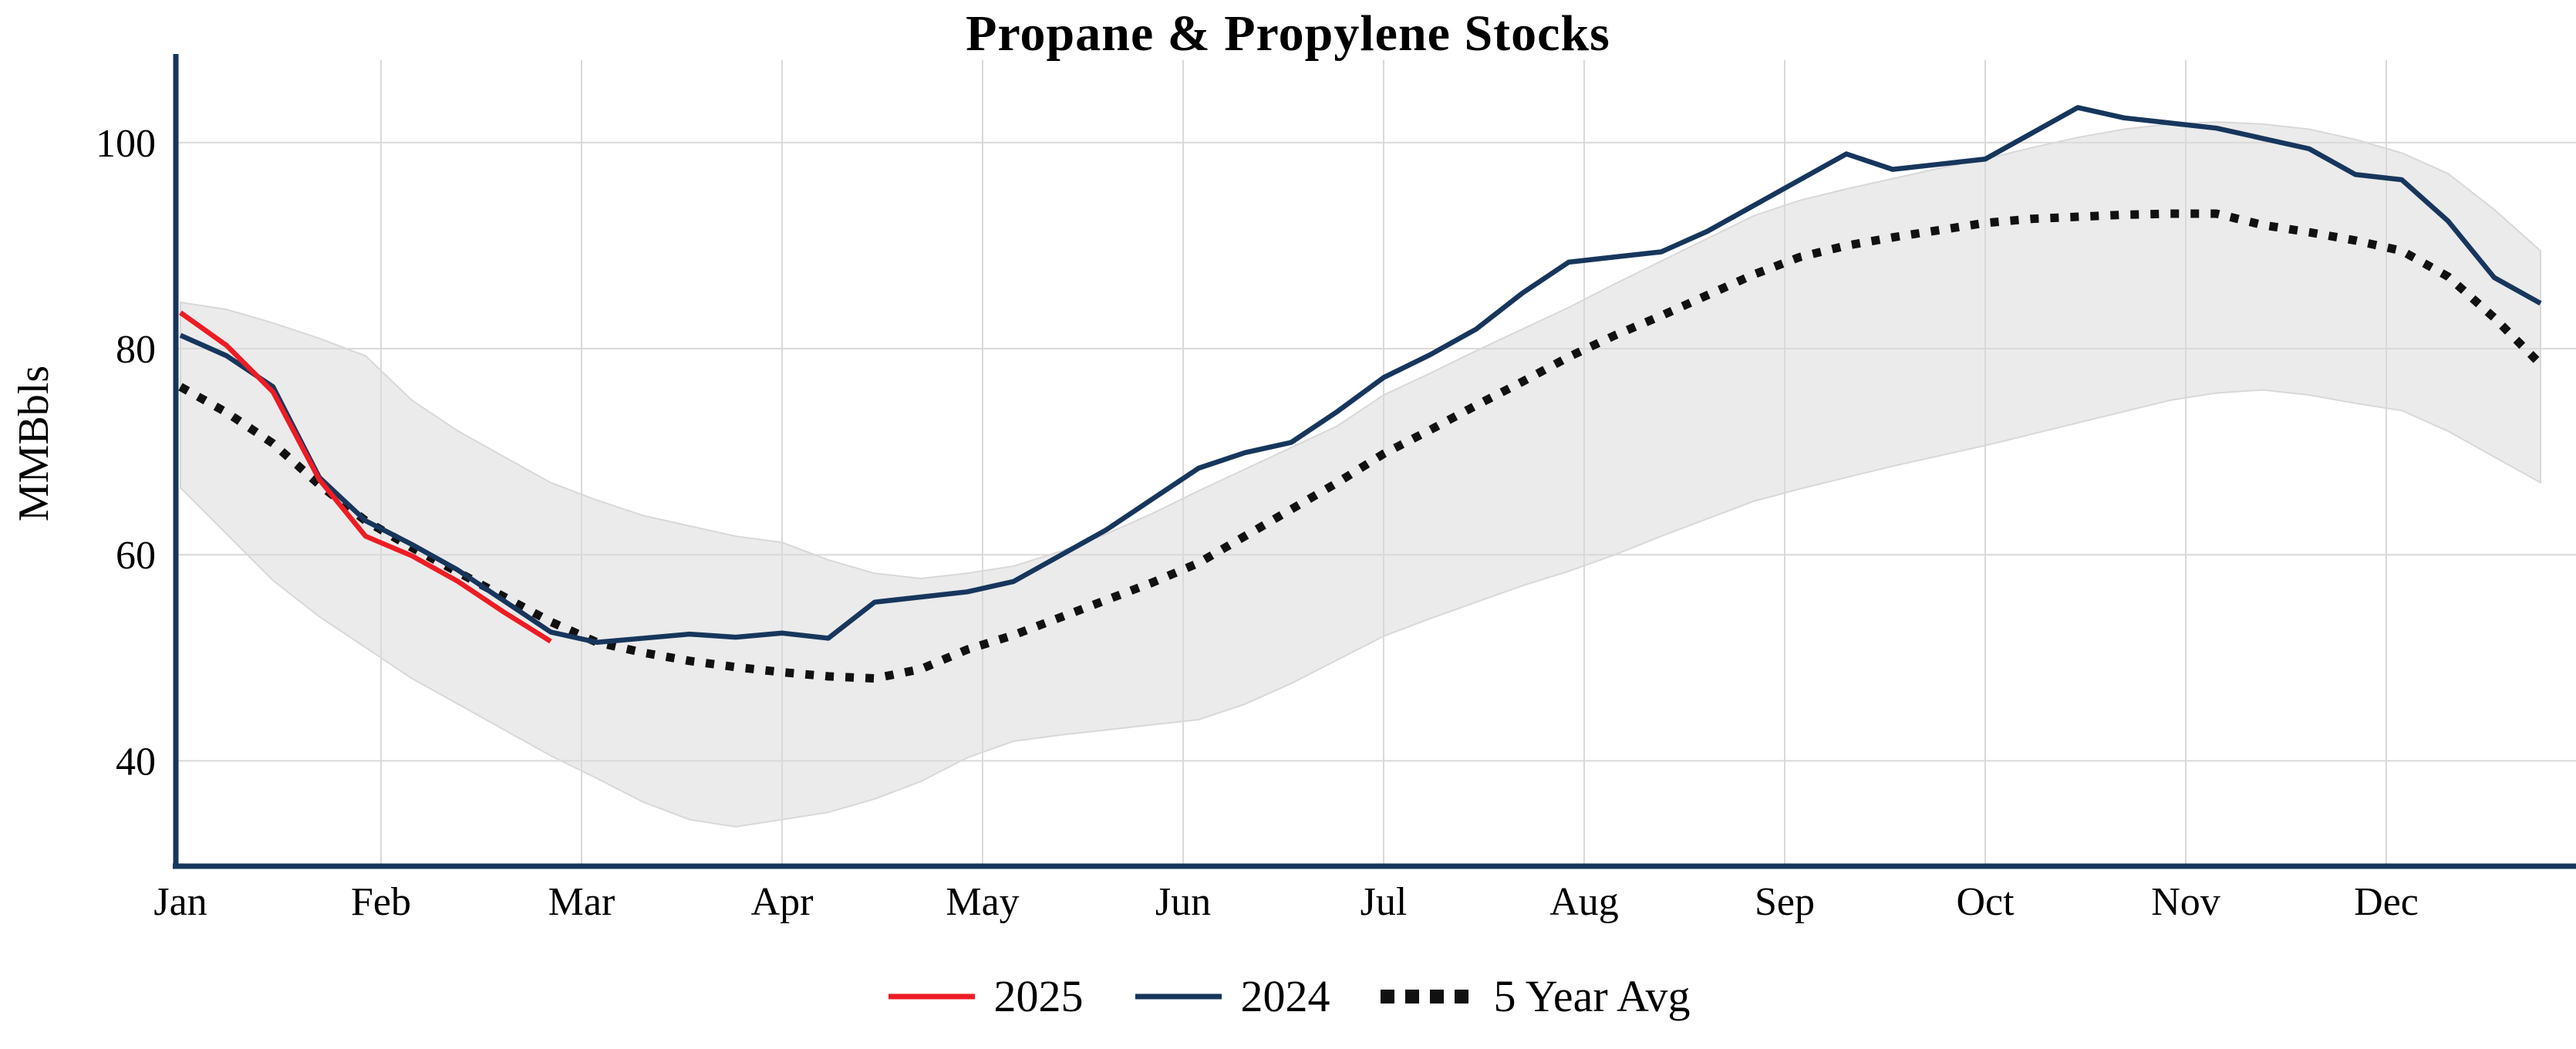 The width and height of the screenshot is (2576, 1049). What do you see at coordinates (2386, 902) in the screenshot?
I see `x-tick-label: Dec` at bounding box center [2386, 902].